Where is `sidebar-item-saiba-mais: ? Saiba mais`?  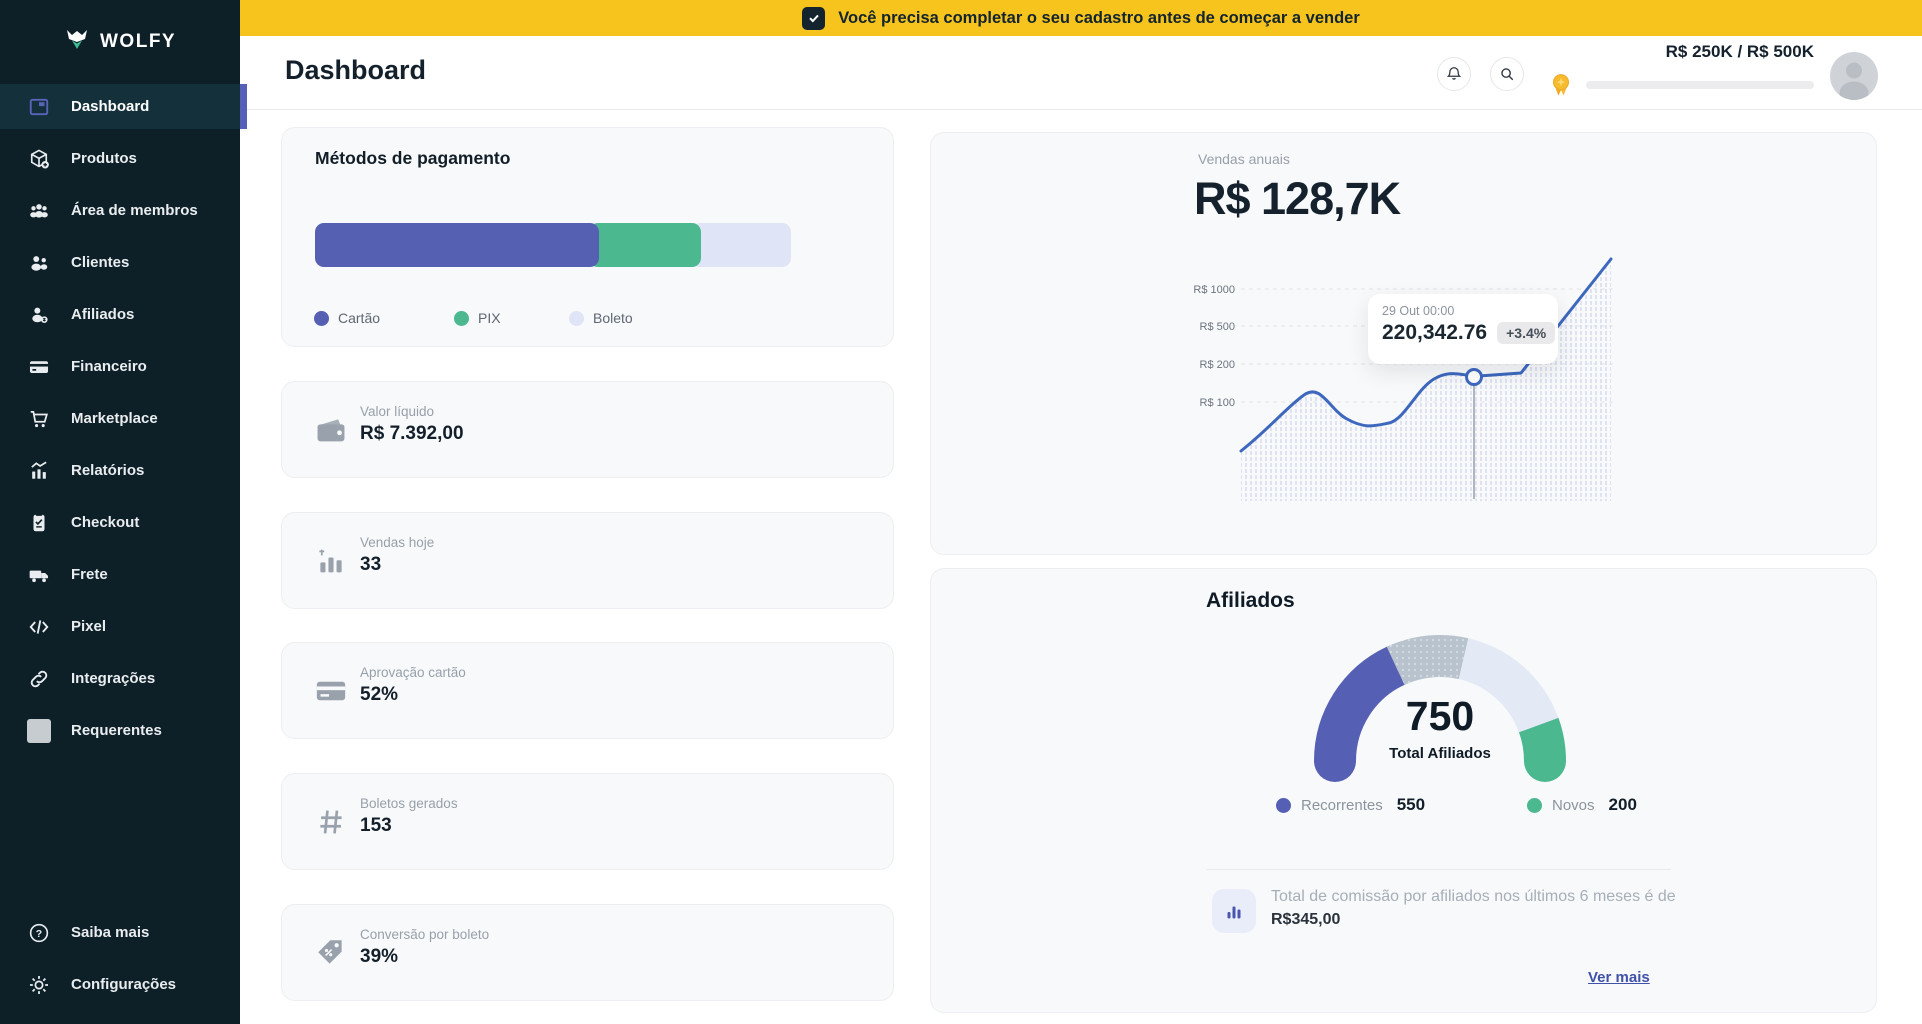
sidebar-item-saiba-mais: ? Saiba mais is located at coordinates (120, 932).